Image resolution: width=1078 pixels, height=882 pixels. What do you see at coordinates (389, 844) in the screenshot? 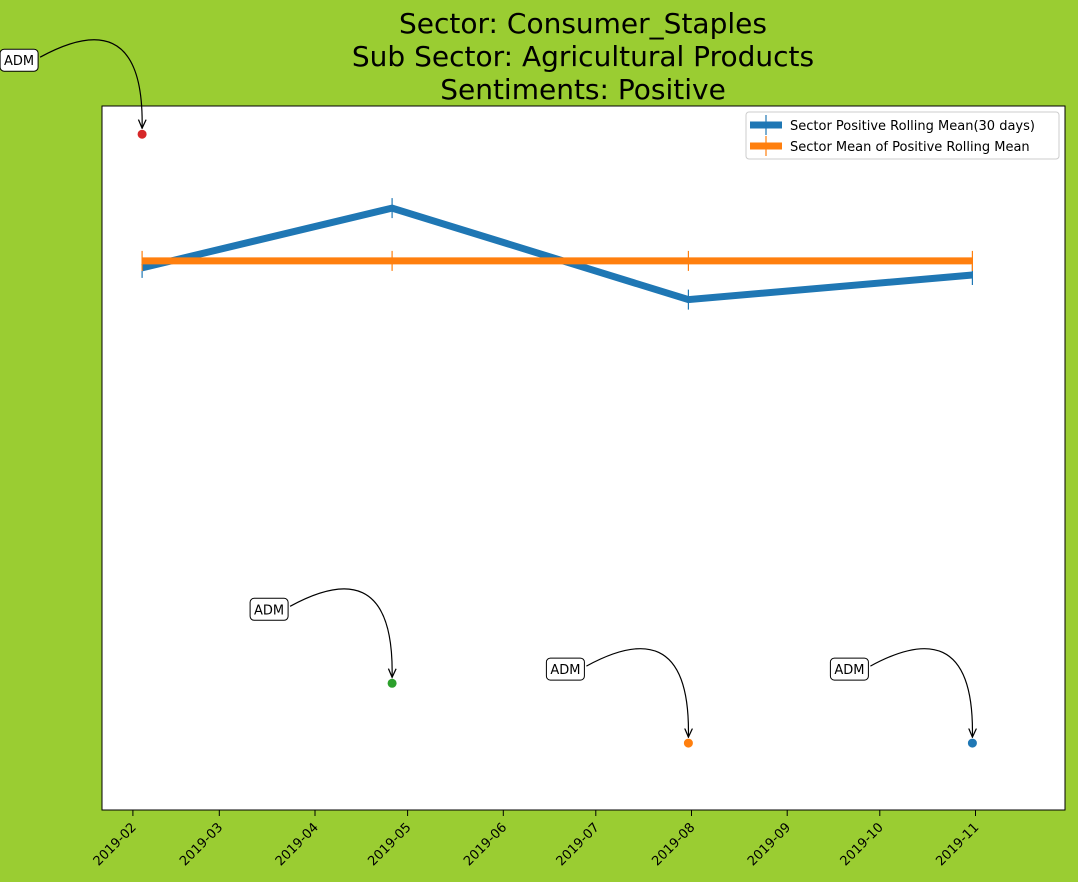
I see `x-tick-label: 2019-05` at bounding box center [389, 844].